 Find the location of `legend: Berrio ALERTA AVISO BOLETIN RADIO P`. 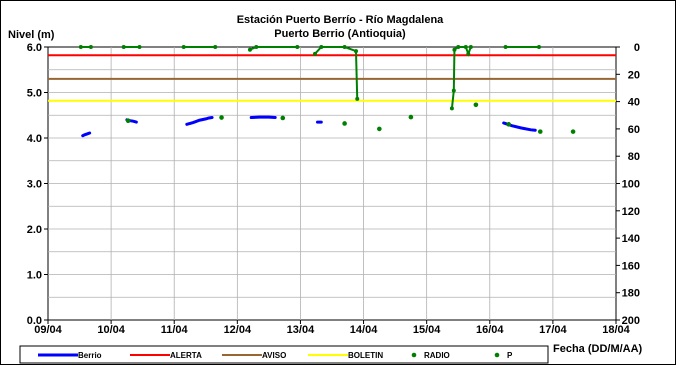

legend: Berrio ALERTA AVISO BOLETIN RADIO P is located at coordinates (284, 354).